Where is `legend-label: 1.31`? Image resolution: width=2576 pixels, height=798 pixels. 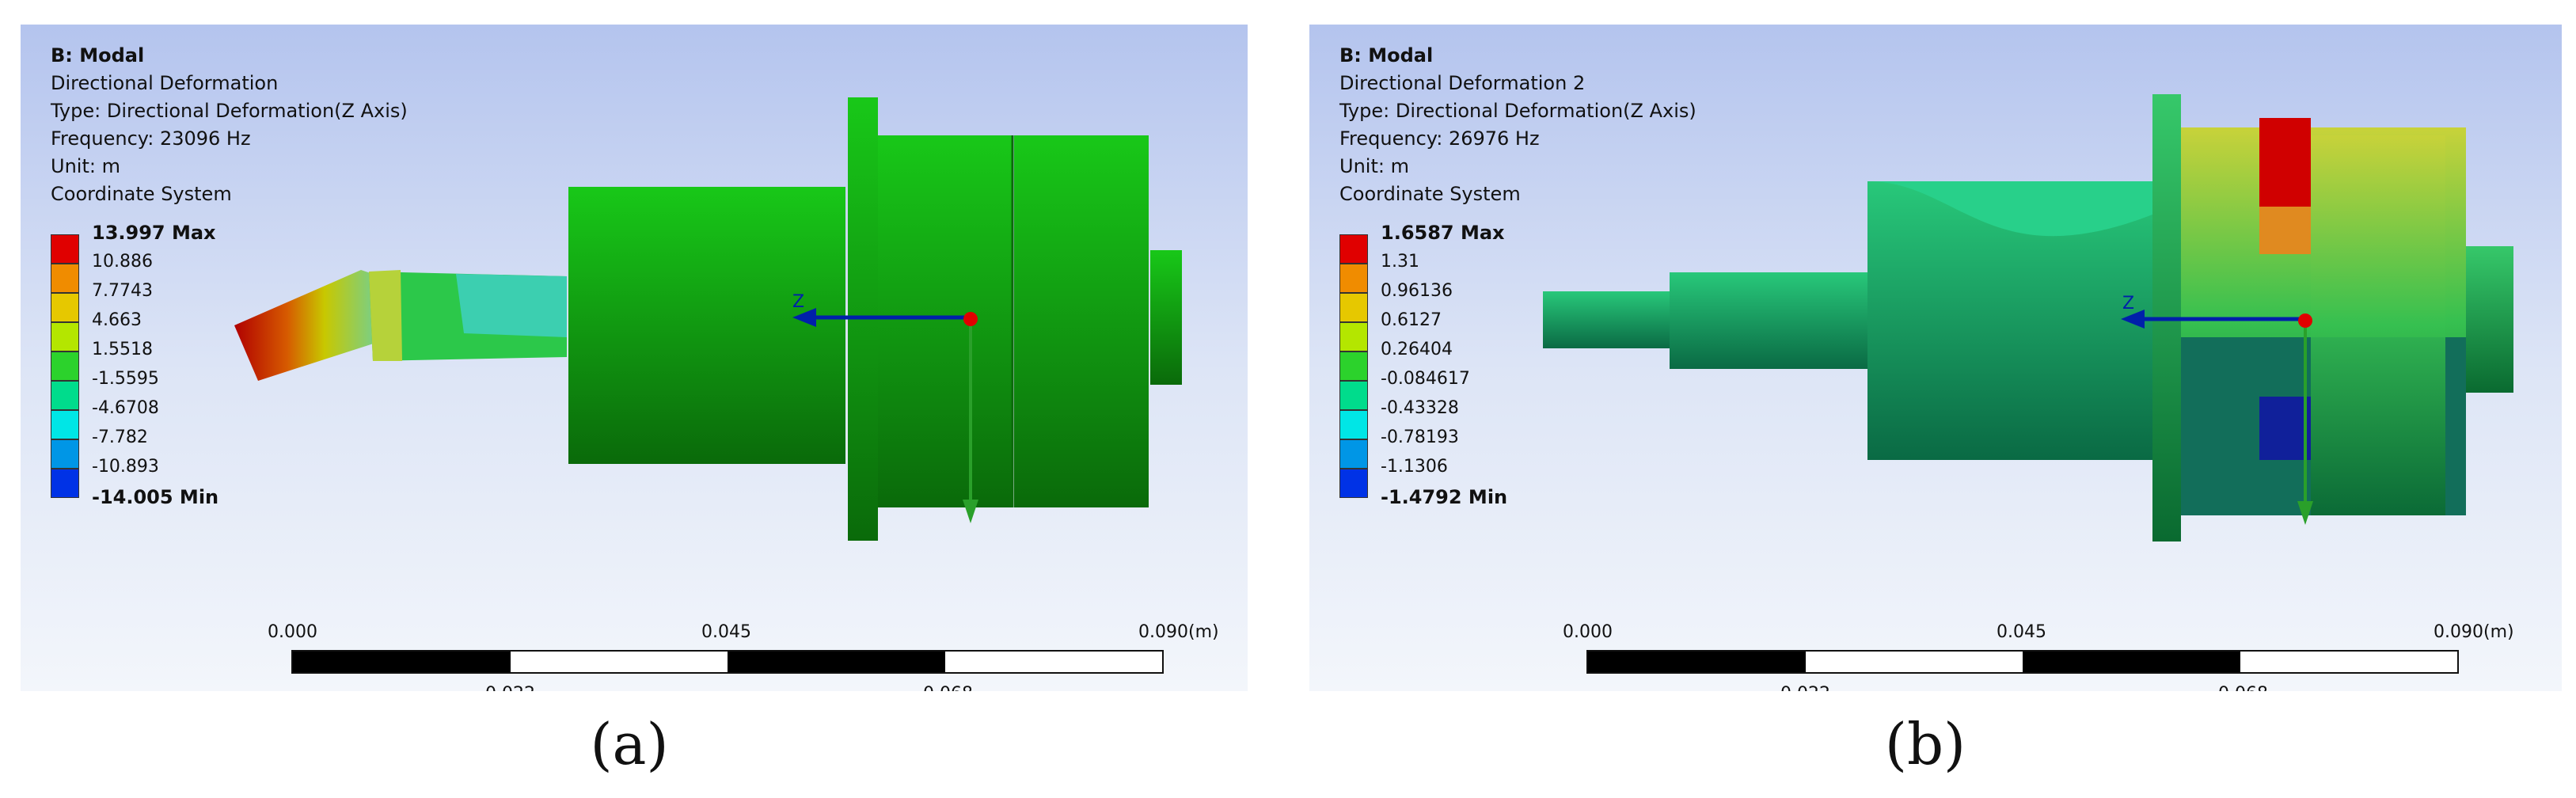
legend-label: 1.31 is located at coordinates (1400, 262).